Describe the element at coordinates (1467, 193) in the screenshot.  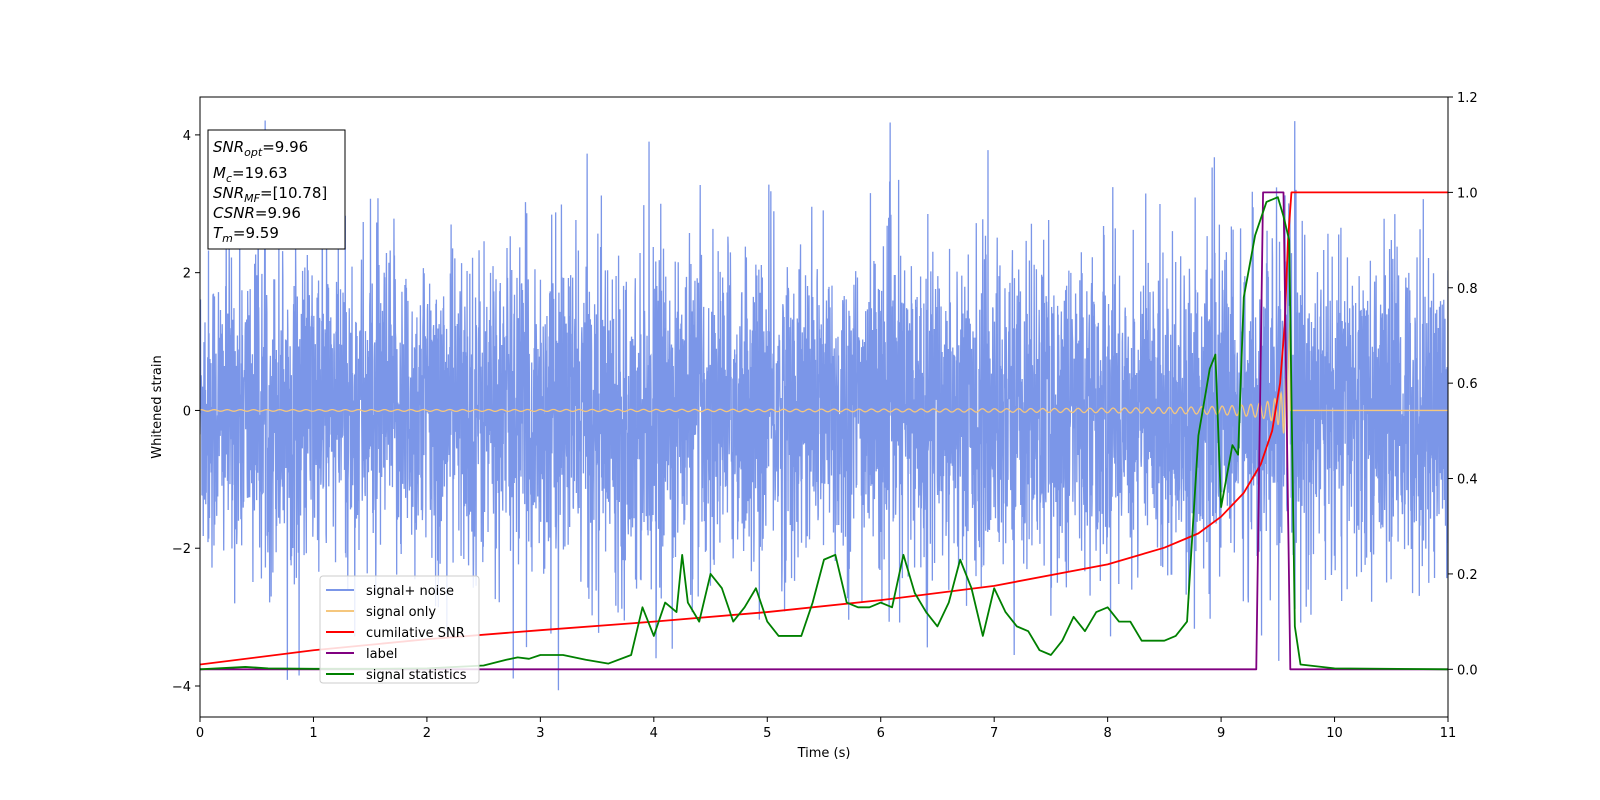
I see `y2-tick-label: 1.0` at that location.